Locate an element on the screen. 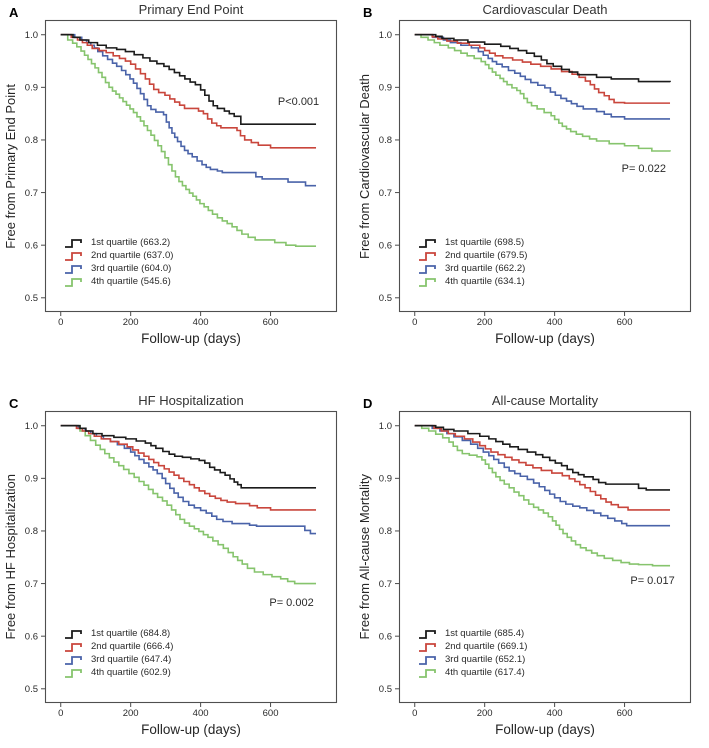 The image size is (709, 748). legend-item: 1st quartile (684.8) is located at coordinates (118, 634).